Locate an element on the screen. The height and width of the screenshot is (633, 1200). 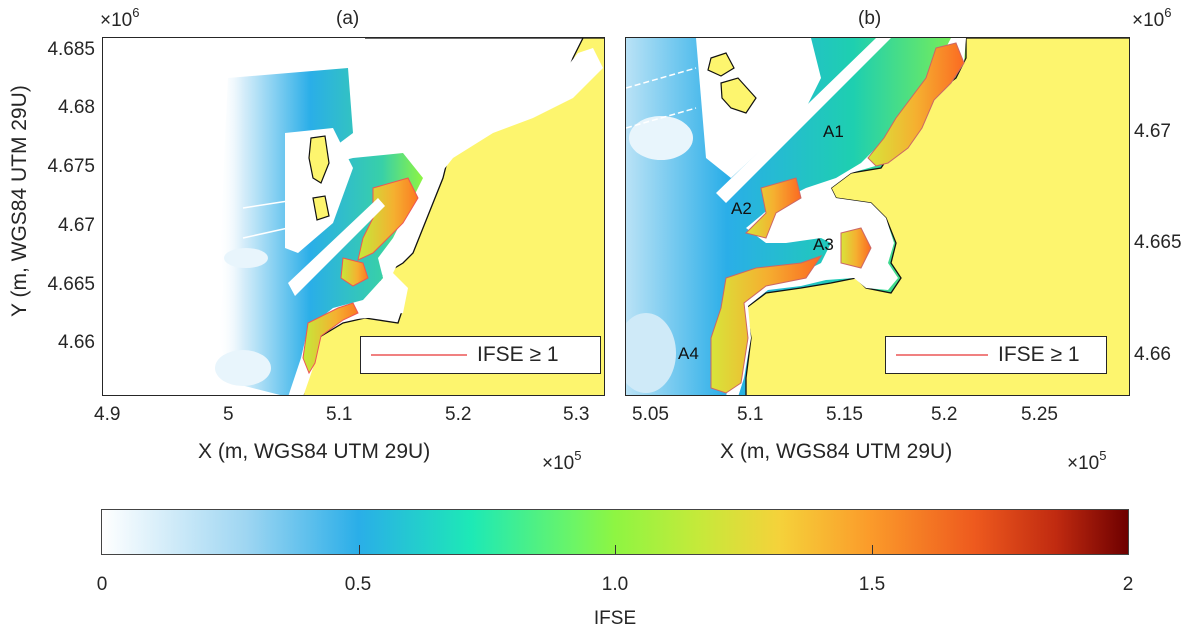
panel-b-ytick: 4.66 is located at coordinates (1152, 354).